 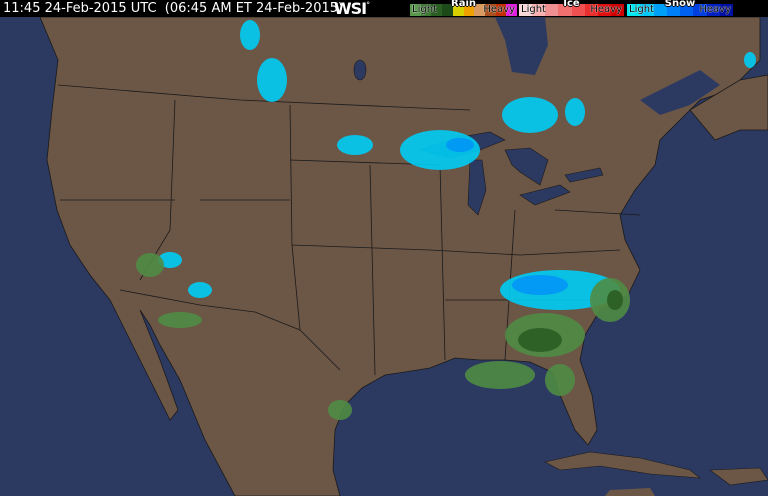 I want to click on legend-rain: Rain Light Heavy, so click(x=464, y=8).